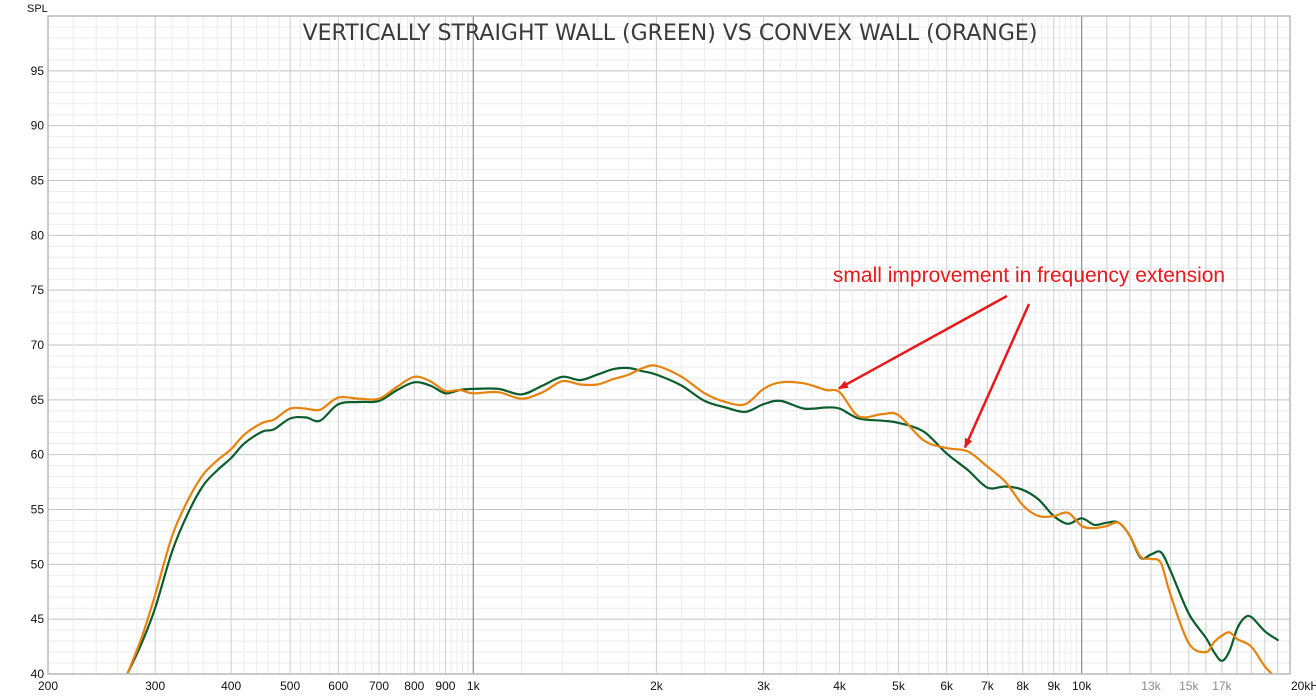 The image size is (1316, 697). What do you see at coordinates (231, 686) in the screenshot?
I see `x-tick-label: 400` at bounding box center [231, 686].